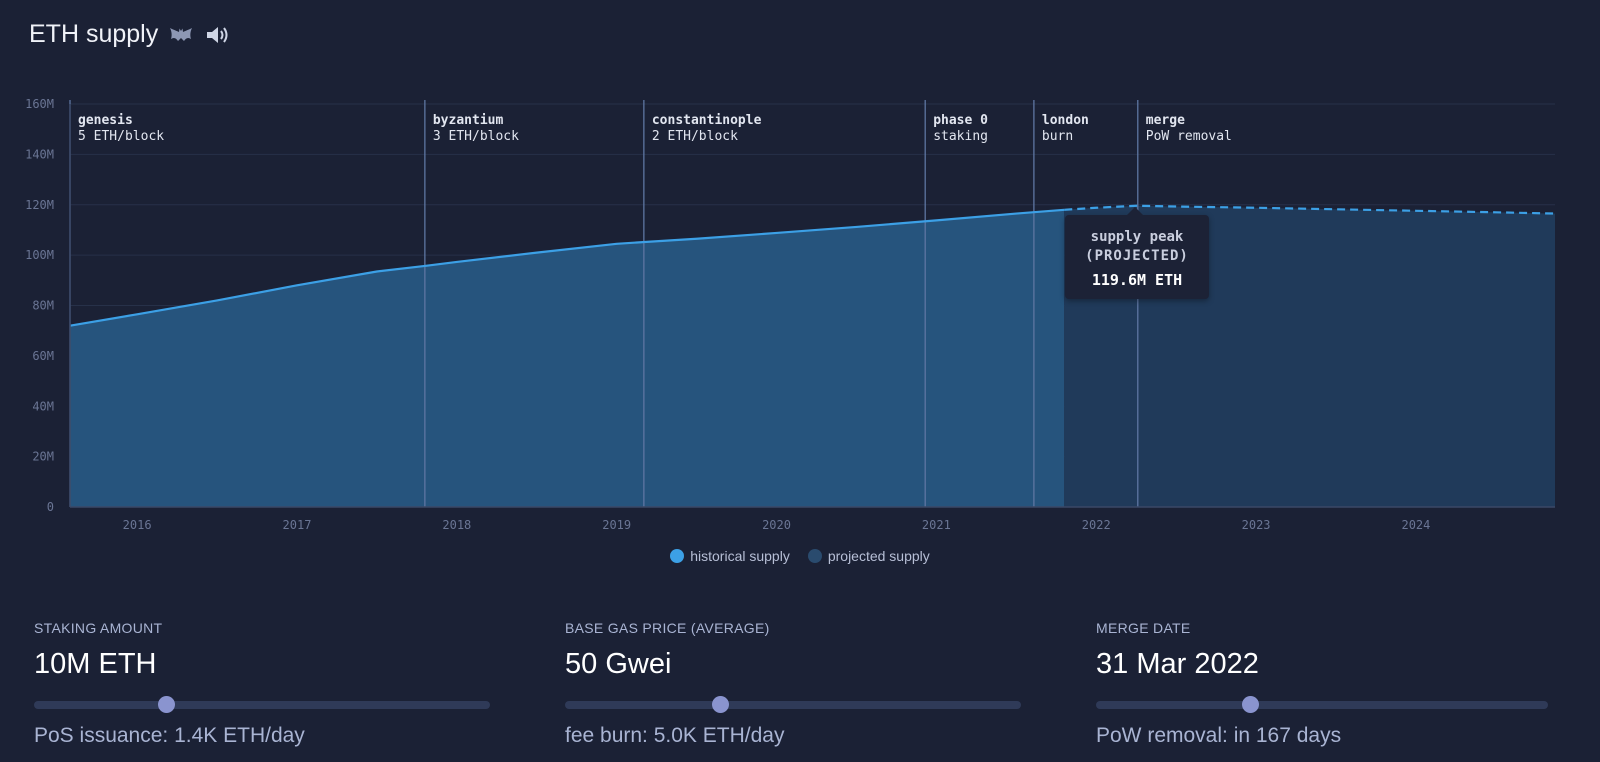 Image resolution: width=1600 pixels, height=762 pixels. What do you see at coordinates (43, 457) in the screenshot?
I see `y-tick-label: 20M` at bounding box center [43, 457].